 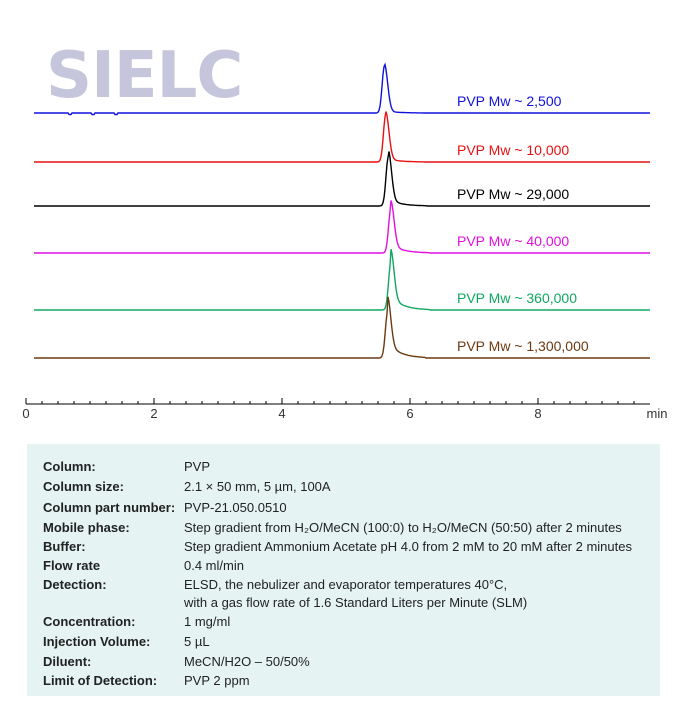 What do you see at coordinates (513, 150) in the screenshot?
I see `series-label: PVP Mw ~ 10,000` at bounding box center [513, 150].